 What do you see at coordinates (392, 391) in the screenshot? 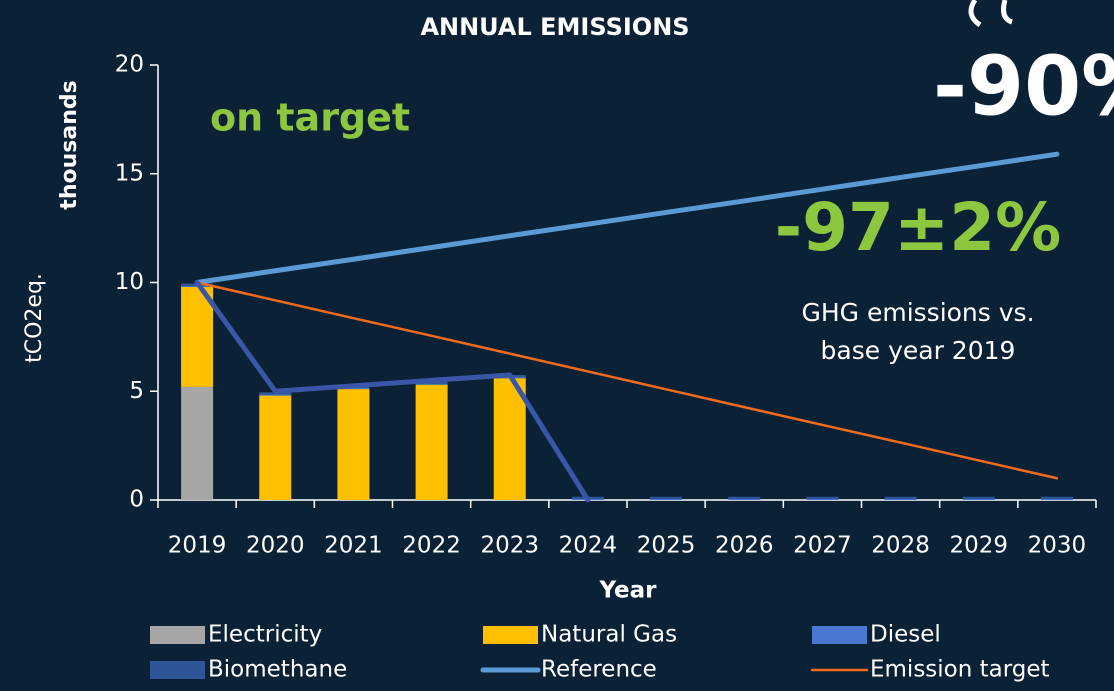
I see `line-series` at bounding box center [392, 391].